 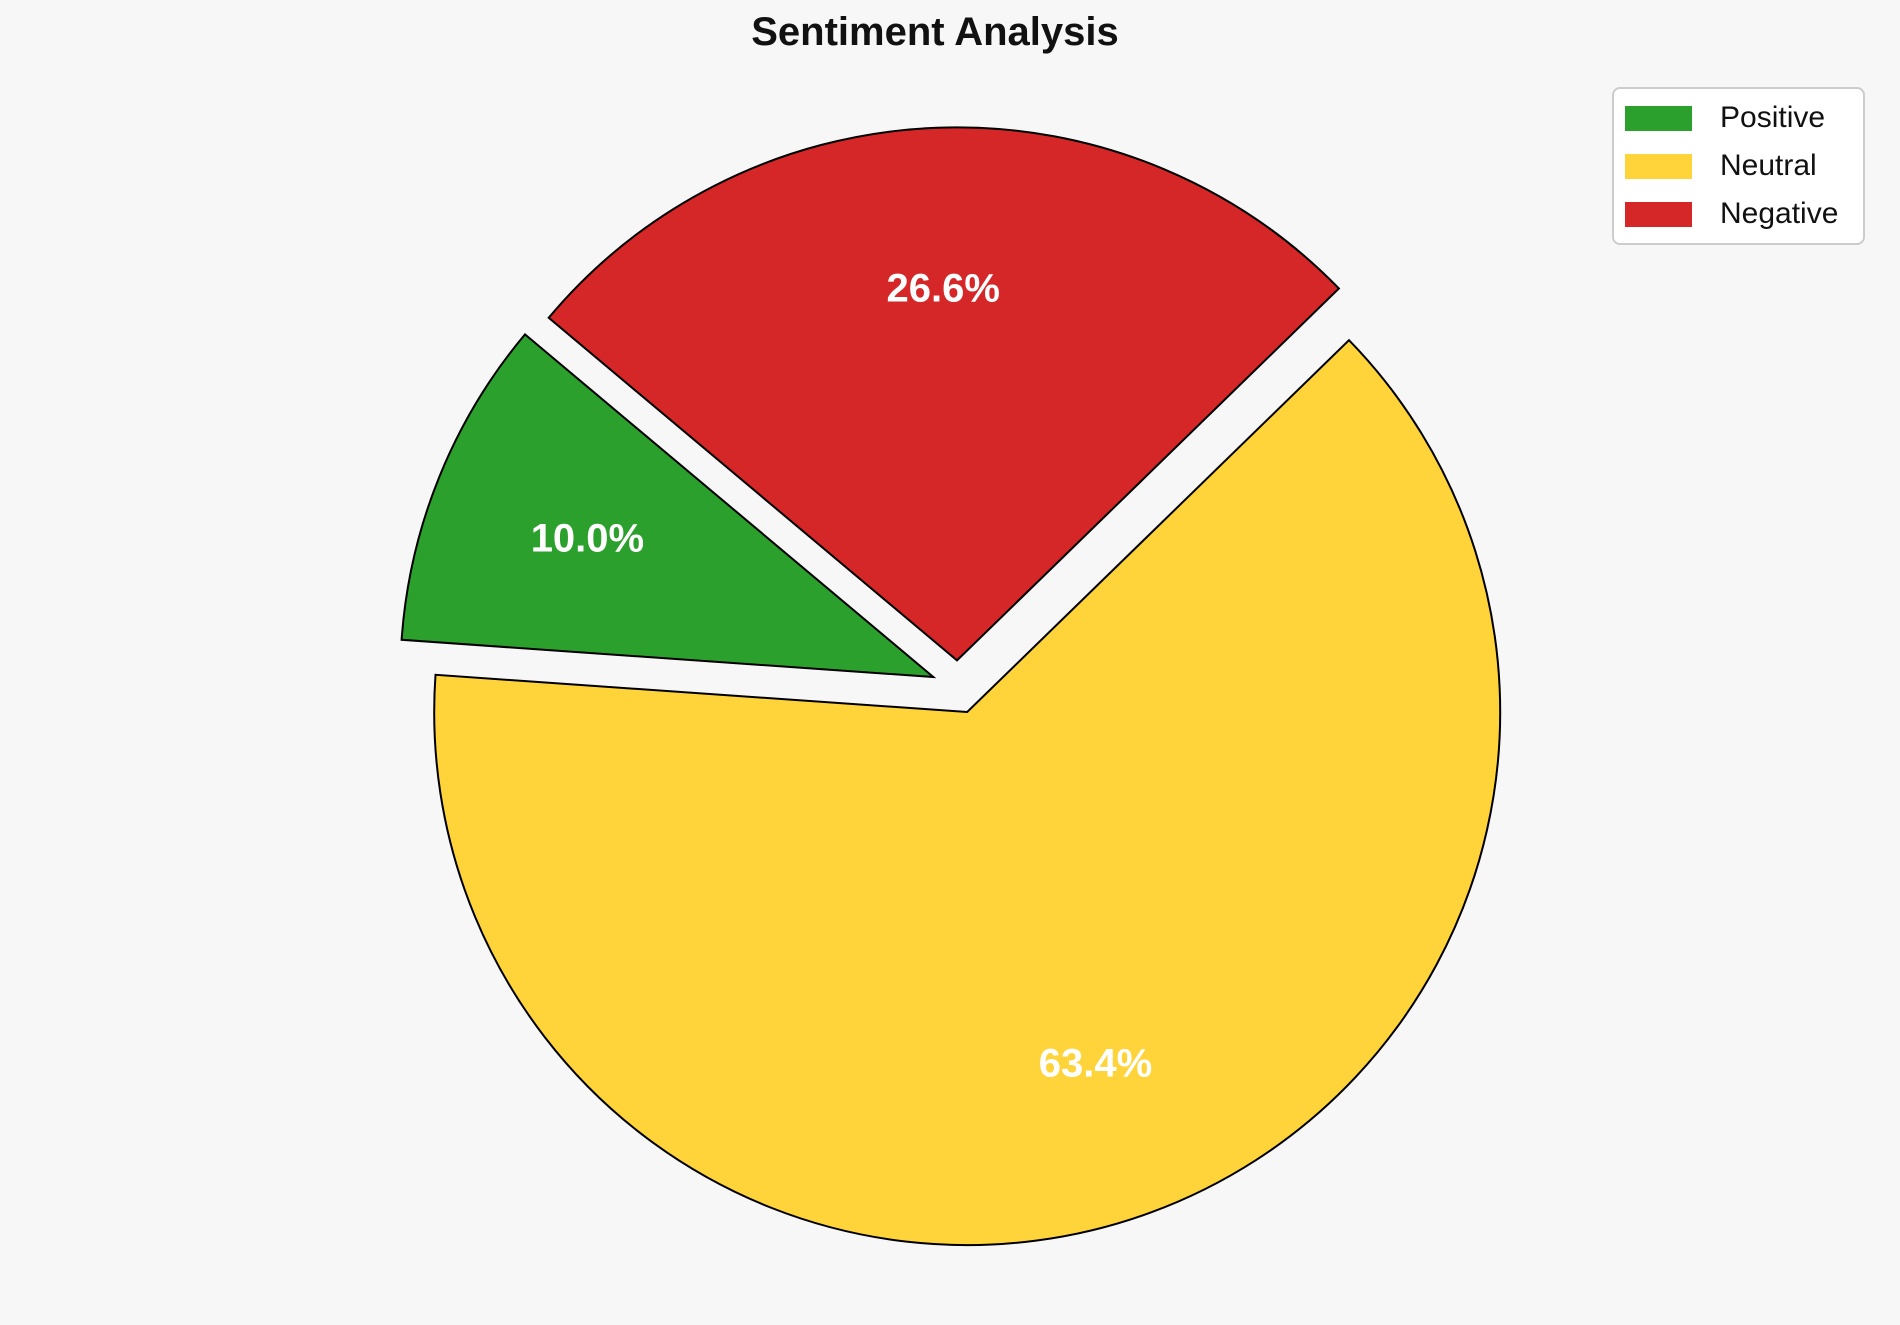 I want to click on legend-swatch-neutral, so click(x=1658, y=166).